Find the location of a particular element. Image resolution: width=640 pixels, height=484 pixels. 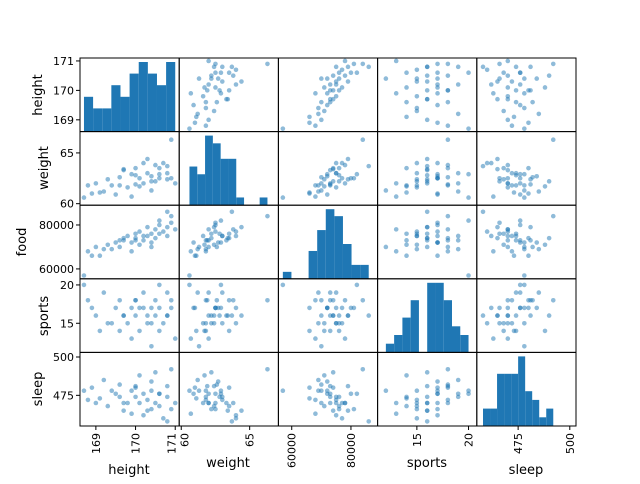

row-label-sports: sports is located at coordinates (44, 316).